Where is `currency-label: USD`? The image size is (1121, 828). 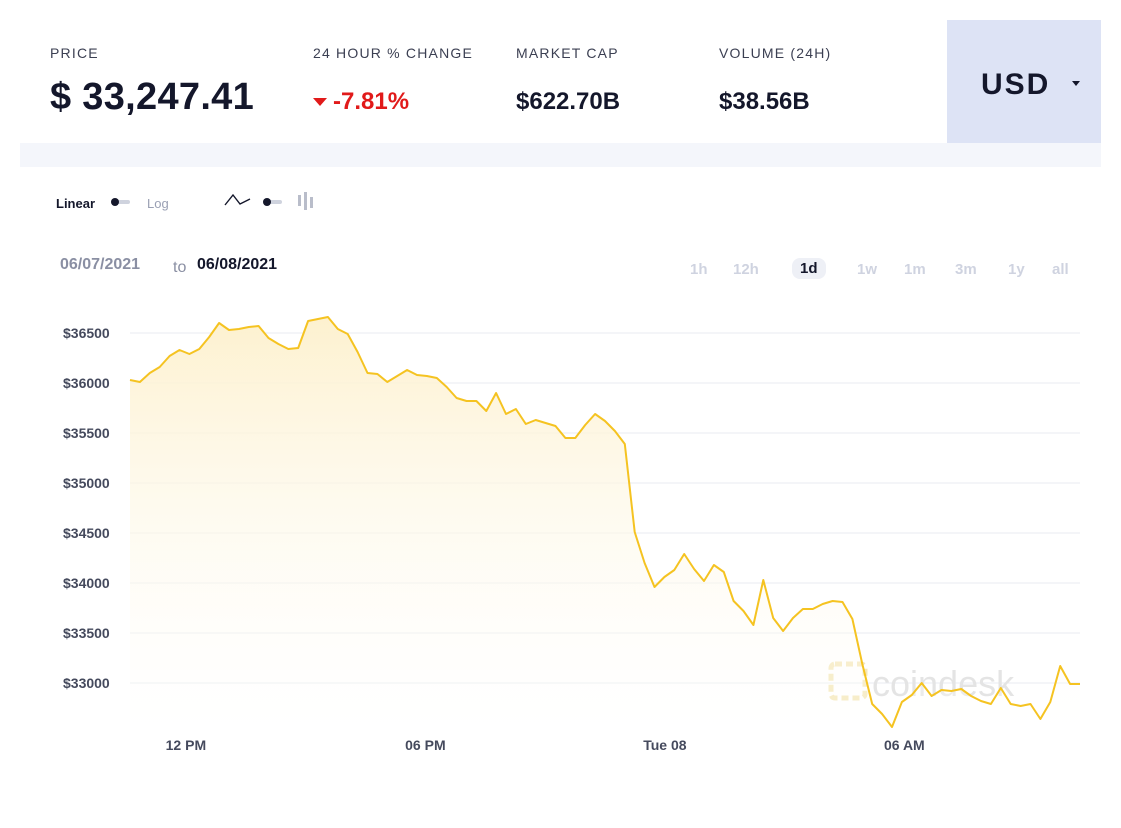
currency-label: USD is located at coordinates (1016, 84).